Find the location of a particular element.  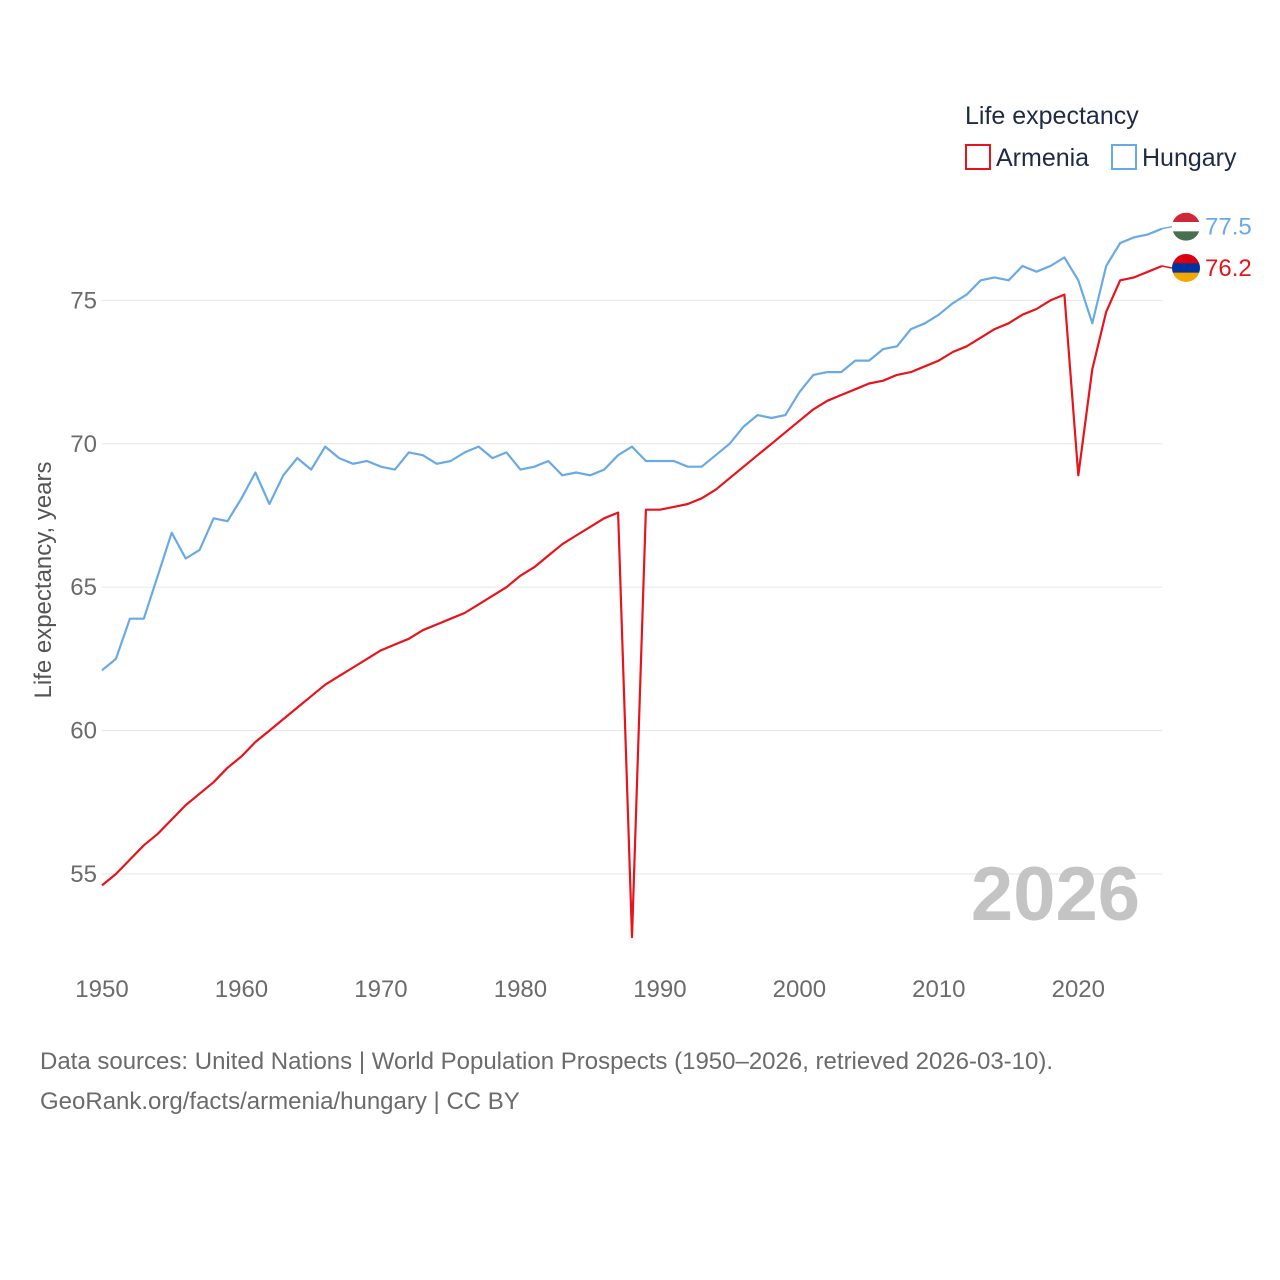

x-tick-1970: 1970 is located at coordinates (380, 989).